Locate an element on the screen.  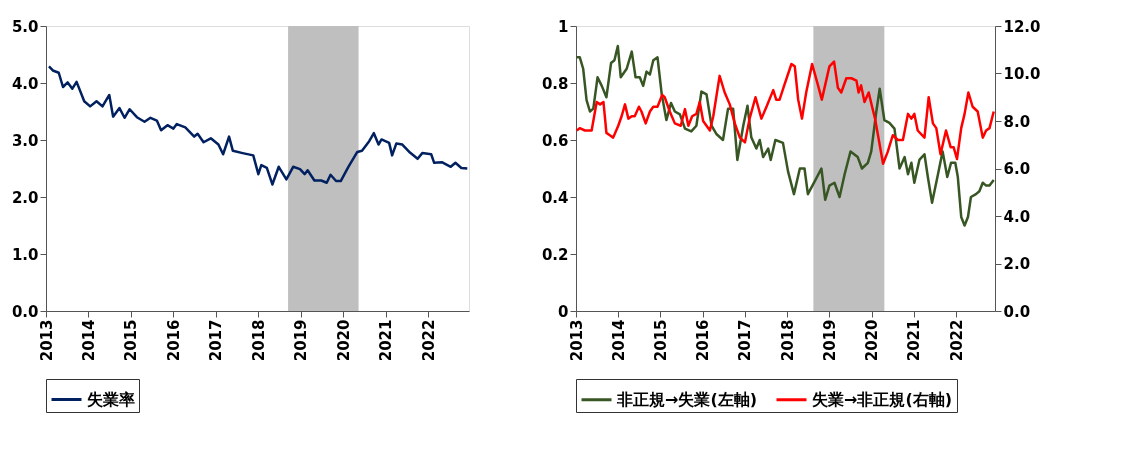
legend-label: 失業率 is located at coordinates (111, 399).